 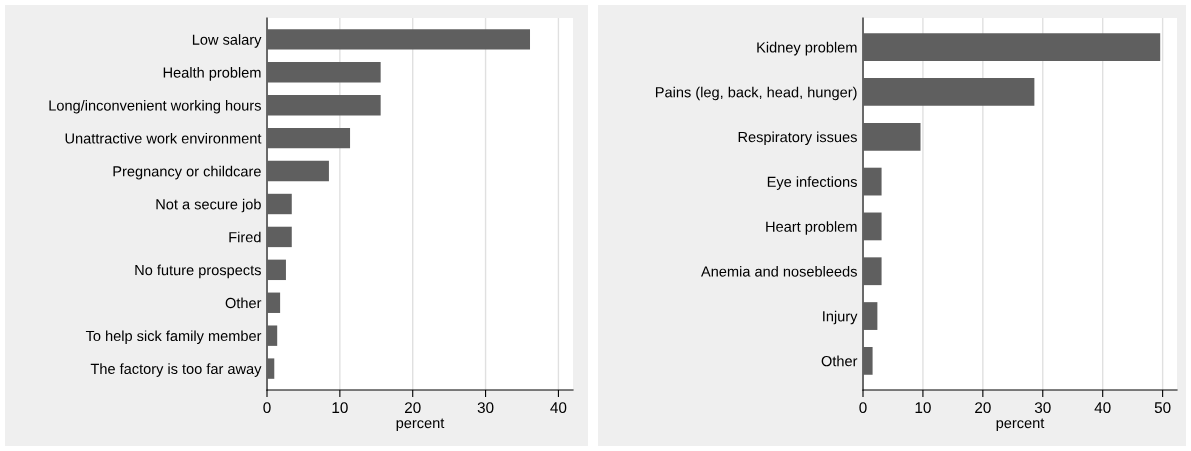 What do you see at coordinates (208, 205) in the screenshot?
I see `y-tick-label: Not a secure job` at bounding box center [208, 205].